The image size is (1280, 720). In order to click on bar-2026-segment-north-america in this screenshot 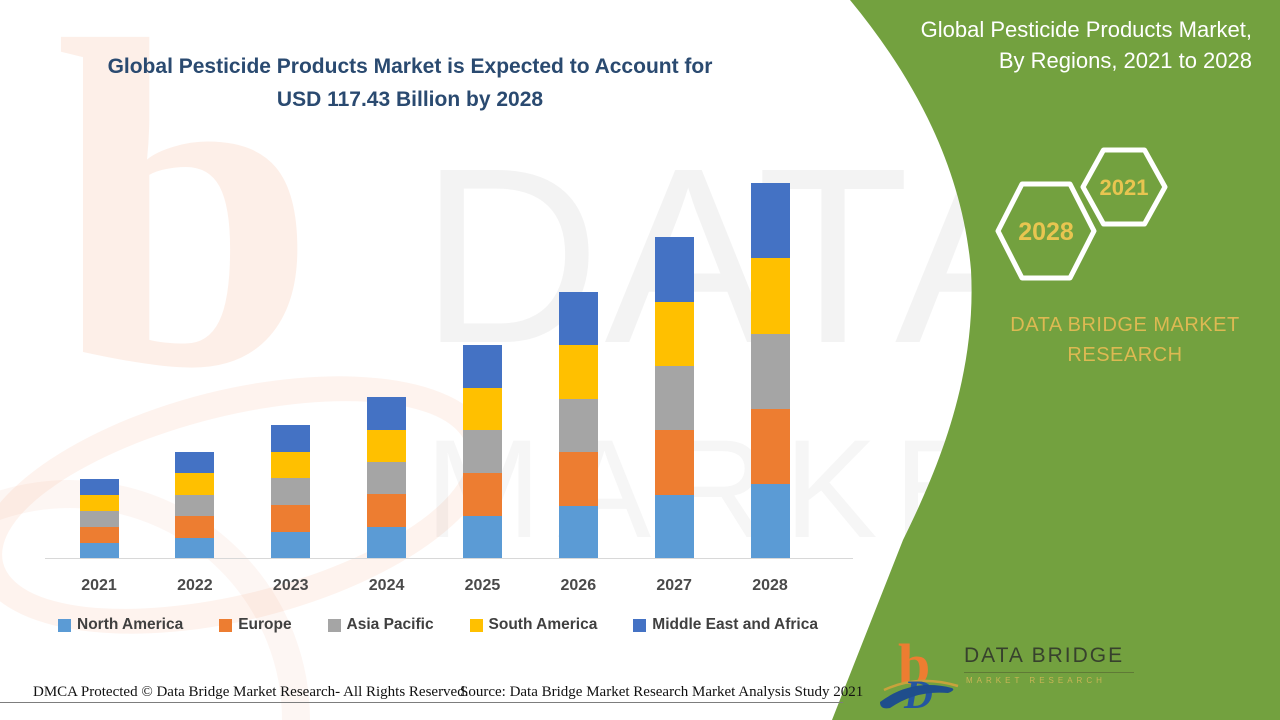, I will do `click(578, 532)`.